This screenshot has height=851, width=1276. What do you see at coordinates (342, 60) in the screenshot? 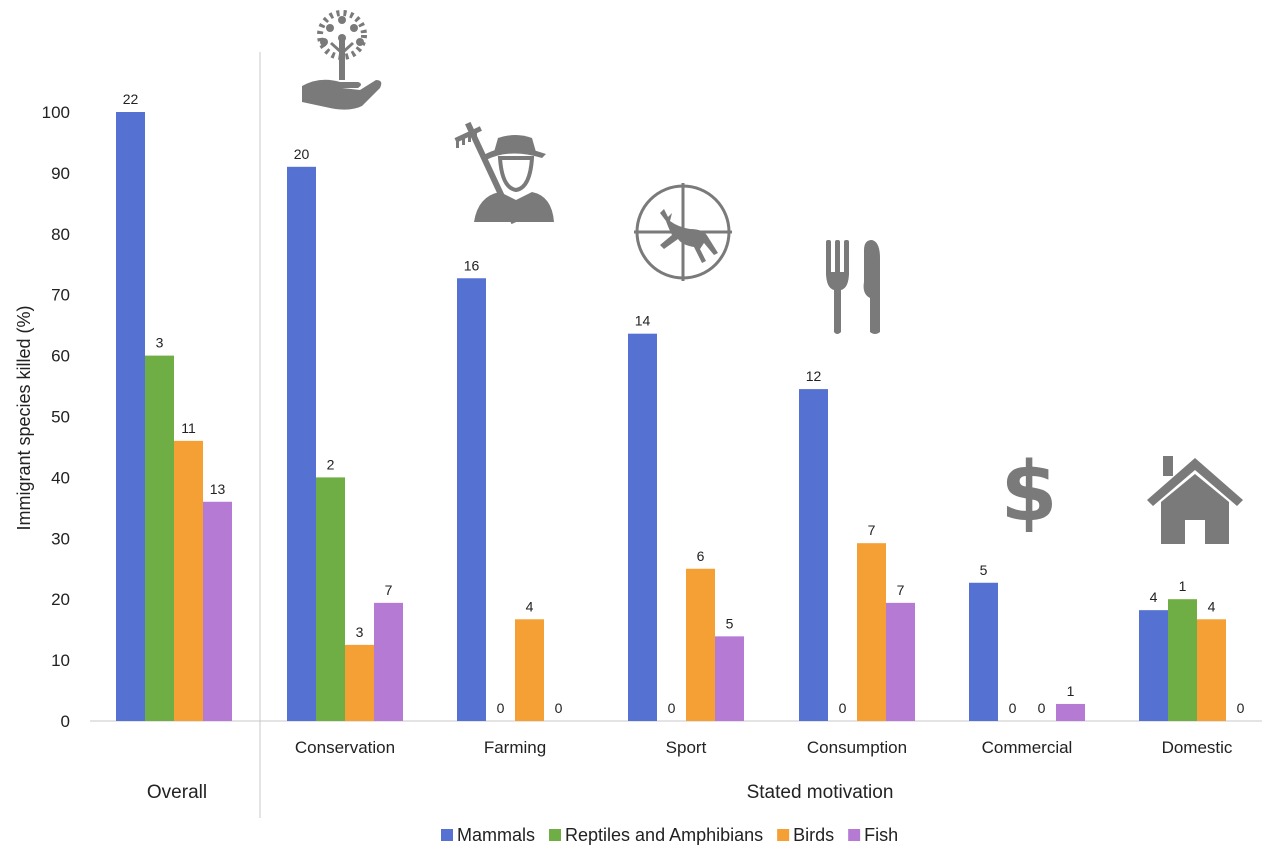
I see `tree-in-hand-icon` at bounding box center [342, 60].